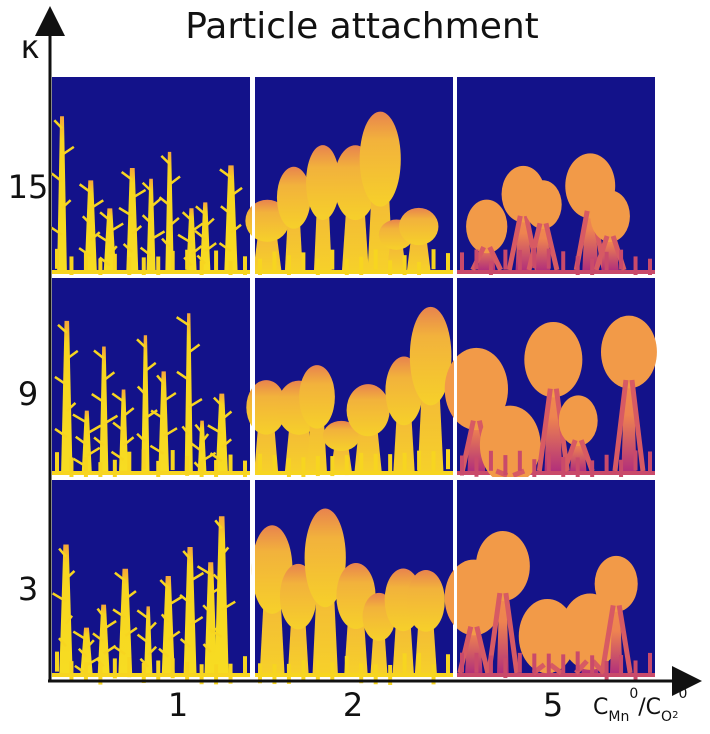 Image resolution: width=710 pixels, height=734 pixels. I want to click on x-axis-label-part: 2, so click(675, 715).